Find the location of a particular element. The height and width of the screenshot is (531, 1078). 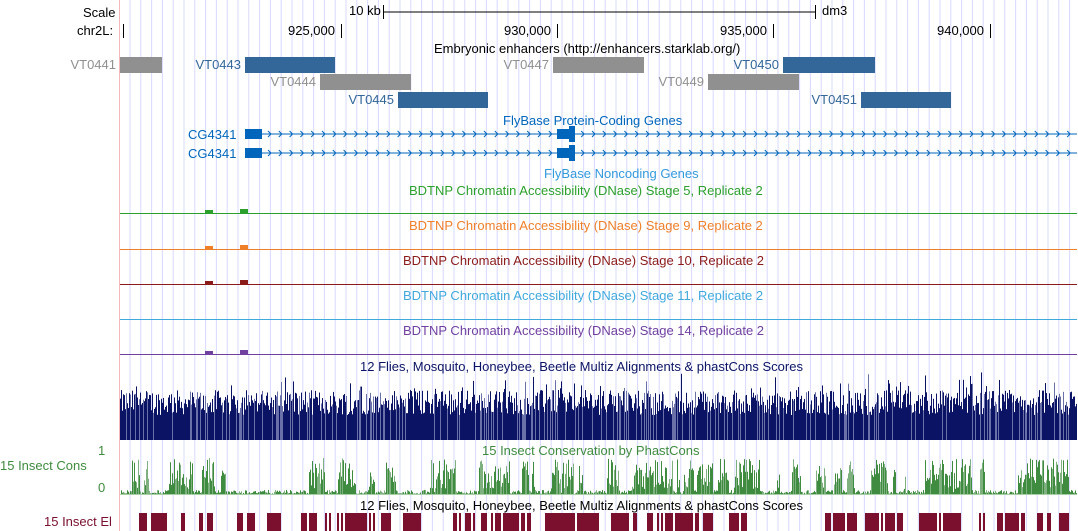

cons-track-title: 15 Insect Conservation by PhastCons is located at coordinates (591, 450).